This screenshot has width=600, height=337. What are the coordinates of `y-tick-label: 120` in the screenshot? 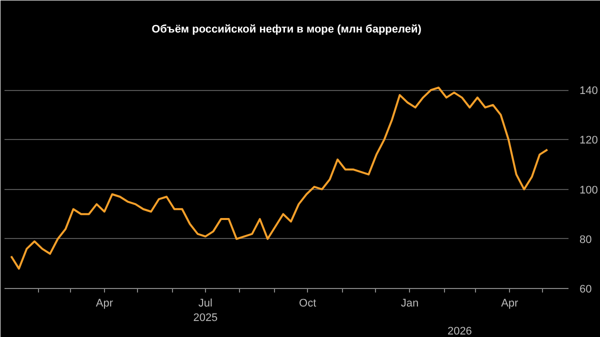 It's located at (589, 140).